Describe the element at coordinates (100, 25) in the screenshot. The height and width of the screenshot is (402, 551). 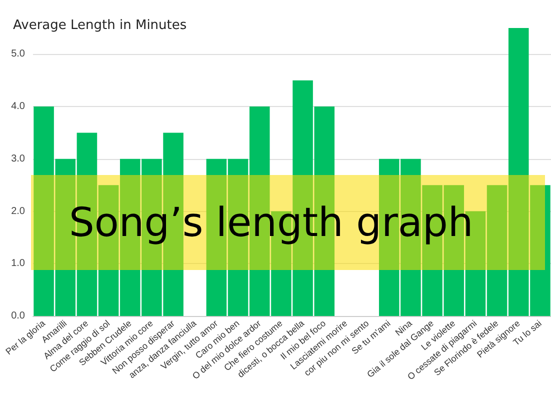
I see `chart-title: Average Length in Minutes` at that location.